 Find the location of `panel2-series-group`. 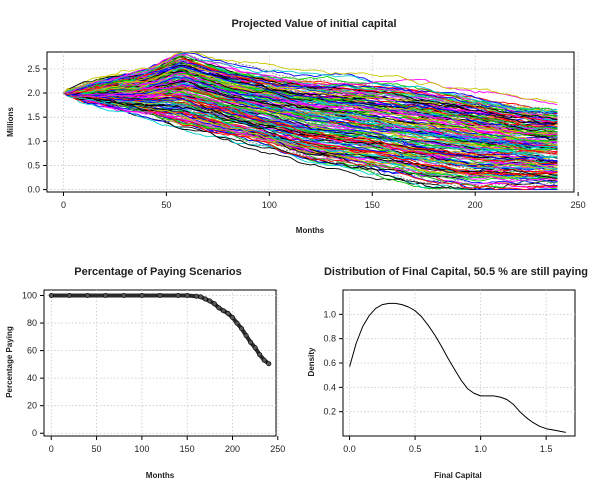

panel2-series-group is located at coordinates (160, 329).